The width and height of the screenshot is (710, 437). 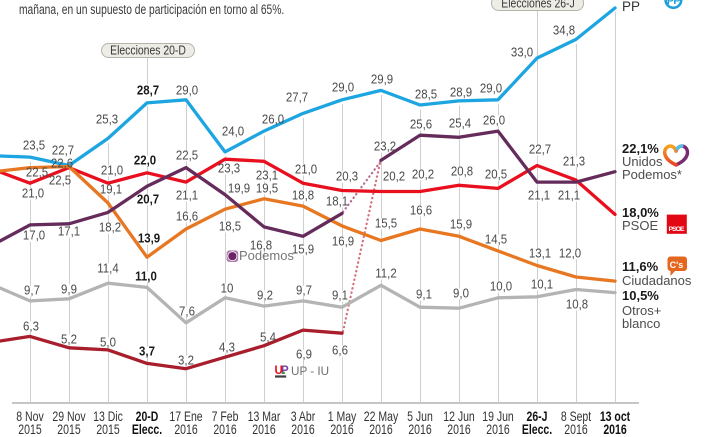 I want to click on svg-text: C's, so click(x=677, y=265).